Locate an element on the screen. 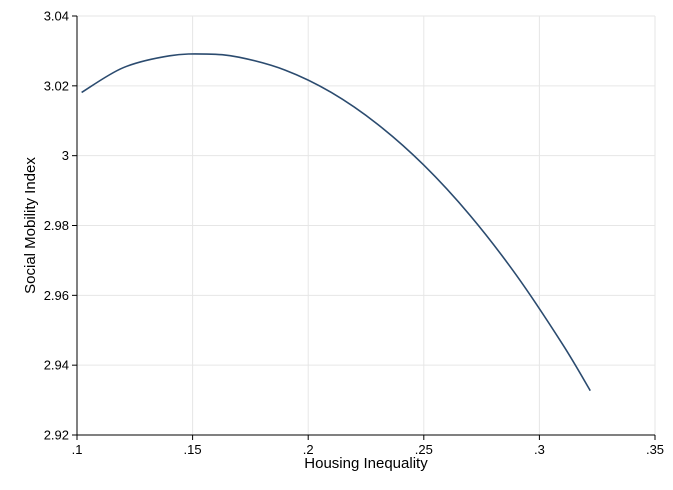  x-axis-title: Housing Inequality is located at coordinates (366, 463).